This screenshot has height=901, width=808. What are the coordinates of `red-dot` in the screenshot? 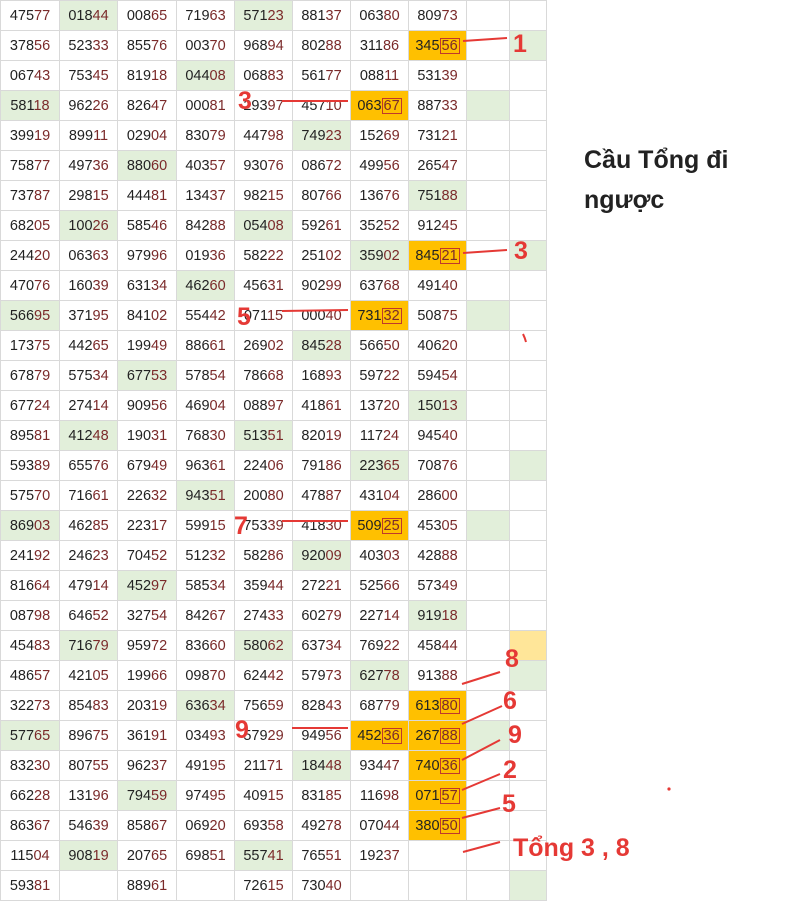 It's located at (669, 789).